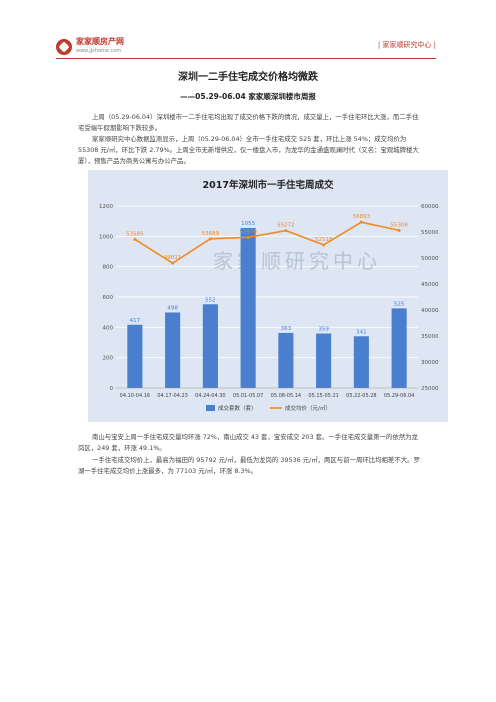 This screenshot has height=702, width=496. I want to click on bar-data-label: 359, so click(323, 330).